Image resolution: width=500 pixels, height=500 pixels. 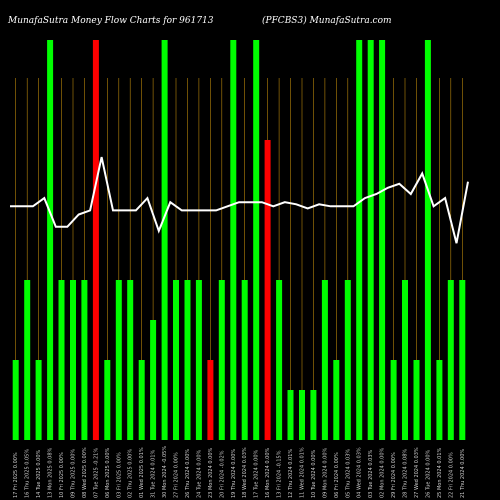 I want to click on x-tick-label: 24 Tue 2024 0.00%, so click(x=199, y=473).